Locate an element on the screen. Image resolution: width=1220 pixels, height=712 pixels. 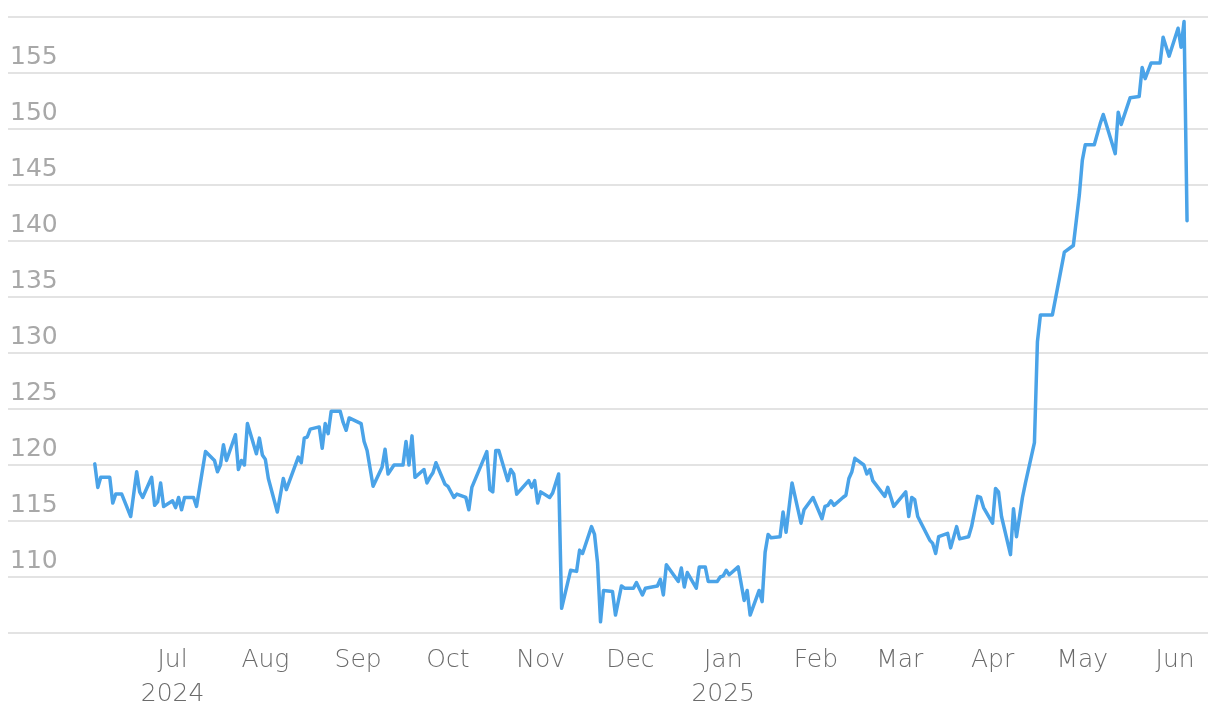
y-tick-label: 115 is located at coordinates (34, 503).